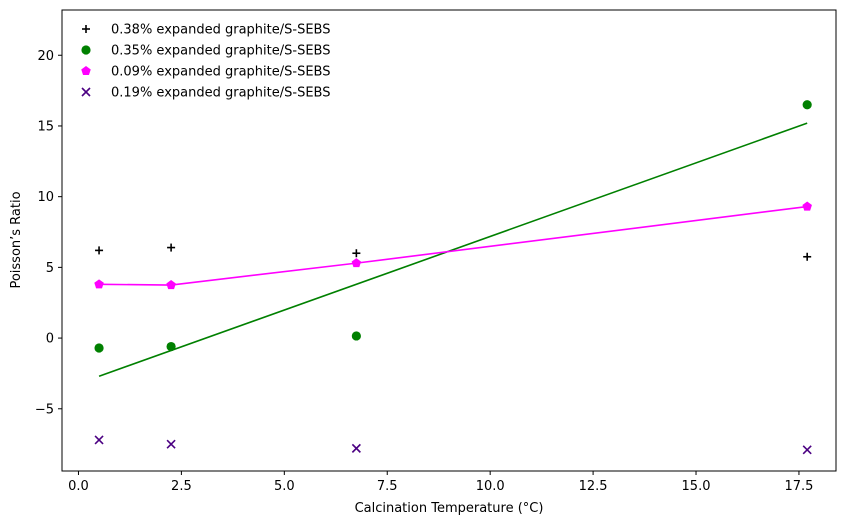 The height and width of the screenshot is (525, 844). I want to click on y-tick-label: 10, so click(45, 197).